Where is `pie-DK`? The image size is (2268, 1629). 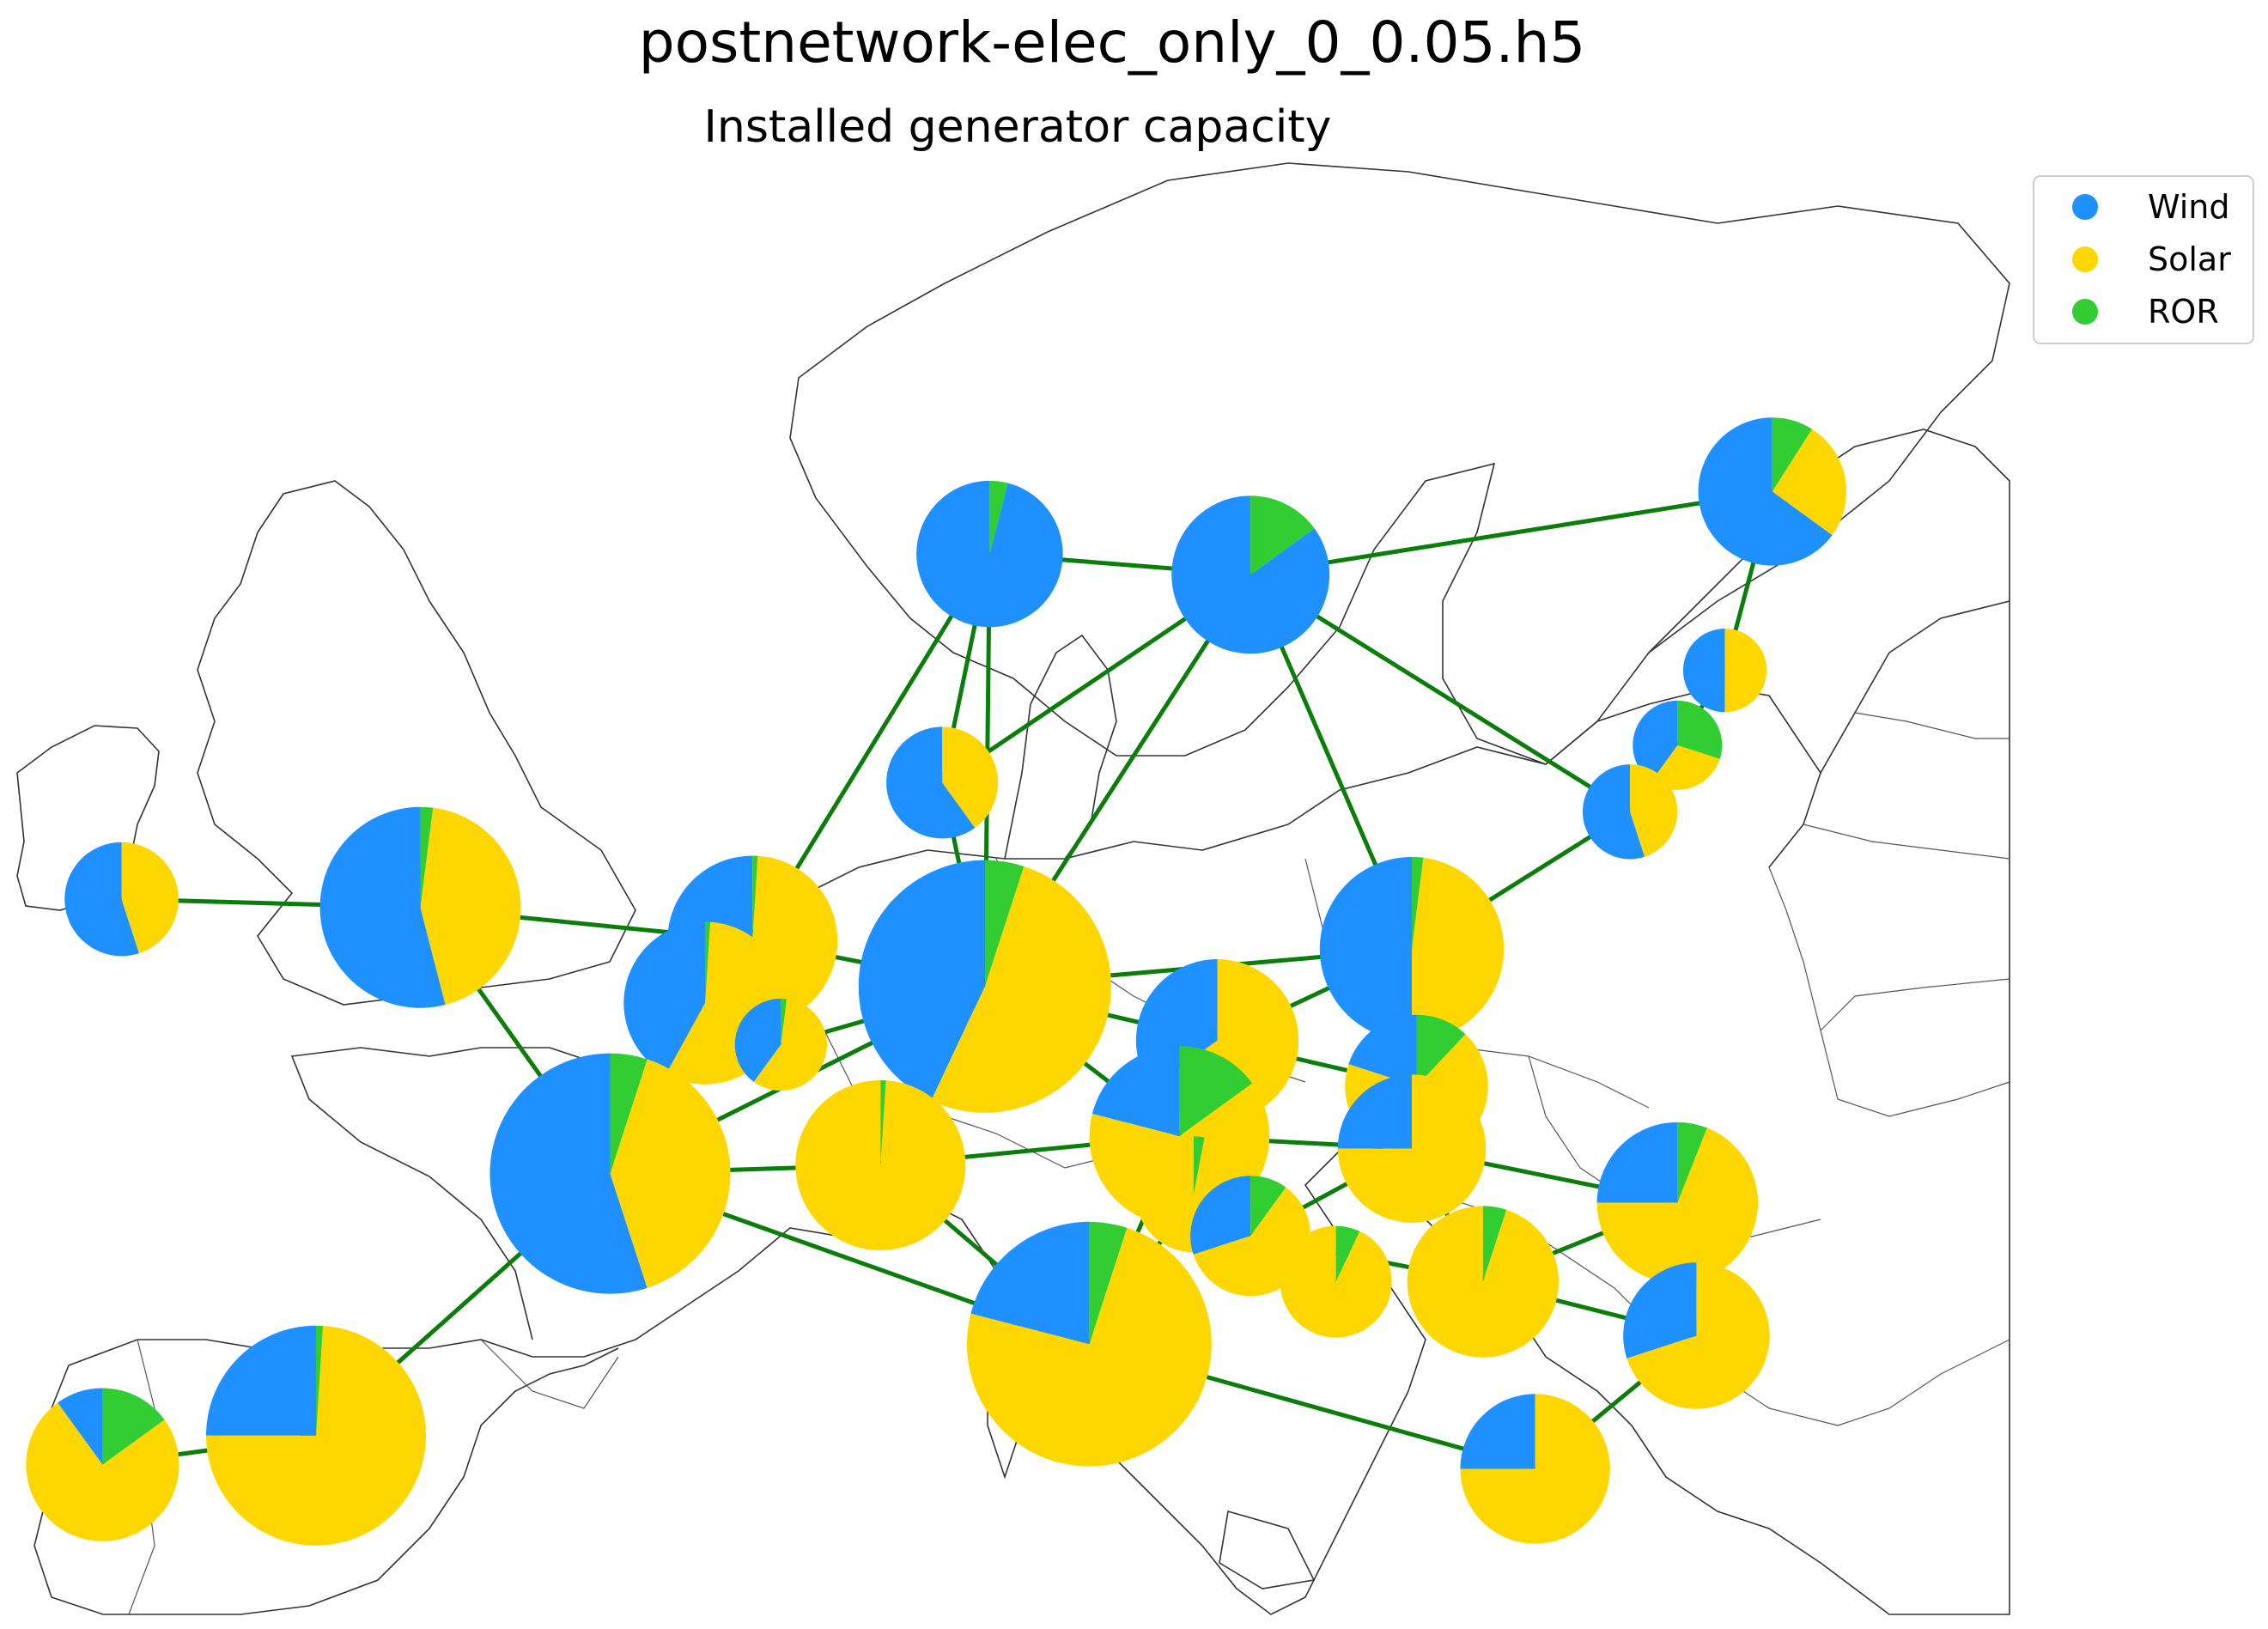
pie-DK is located at coordinates (943, 782).